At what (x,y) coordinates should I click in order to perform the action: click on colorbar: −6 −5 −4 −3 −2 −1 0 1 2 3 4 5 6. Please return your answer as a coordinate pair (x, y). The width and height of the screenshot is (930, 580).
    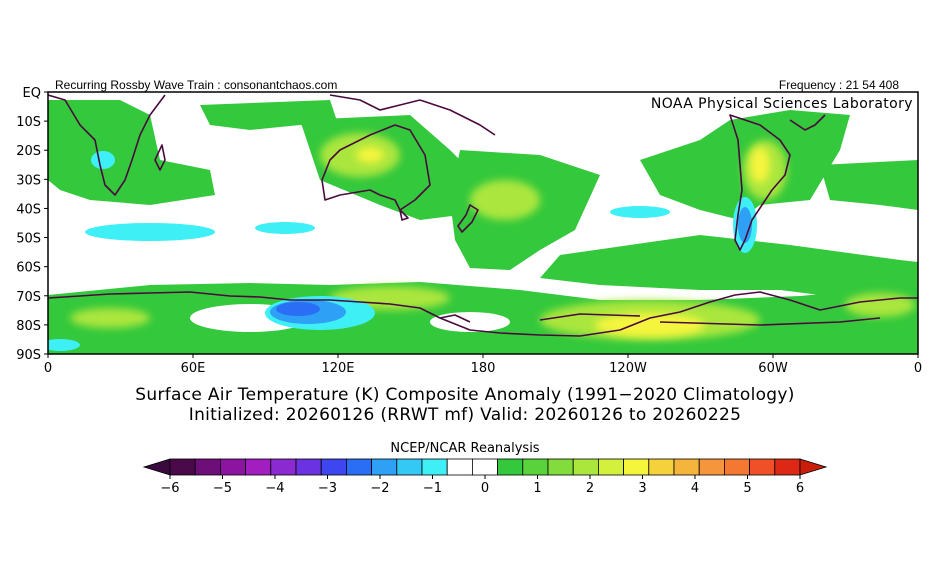
    Looking at the image, I should click on (485, 477).